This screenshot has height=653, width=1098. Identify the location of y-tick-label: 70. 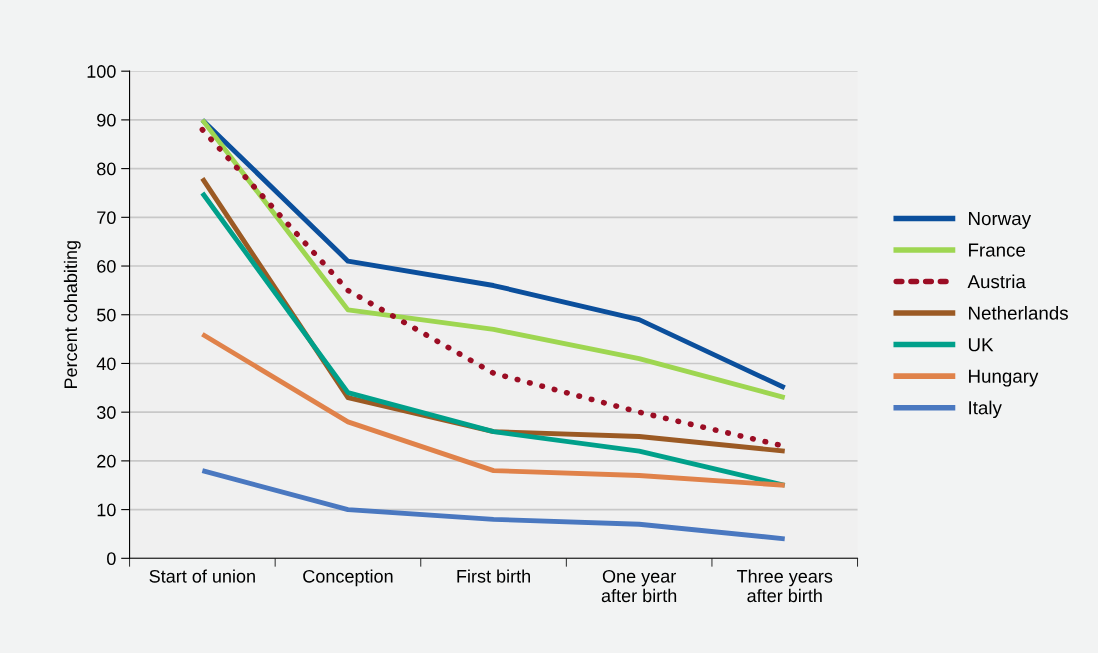
(106, 218).